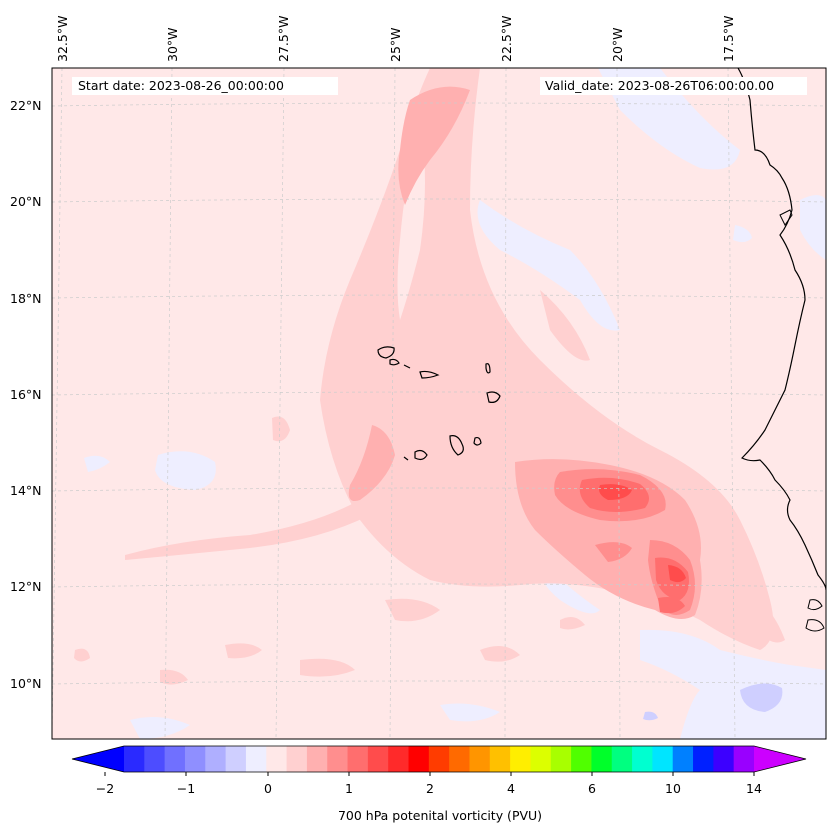 This screenshot has height=836, width=837. Describe the element at coordinates (26, 394) in the screenshot. I see `lat-label: 16°N` at that location.